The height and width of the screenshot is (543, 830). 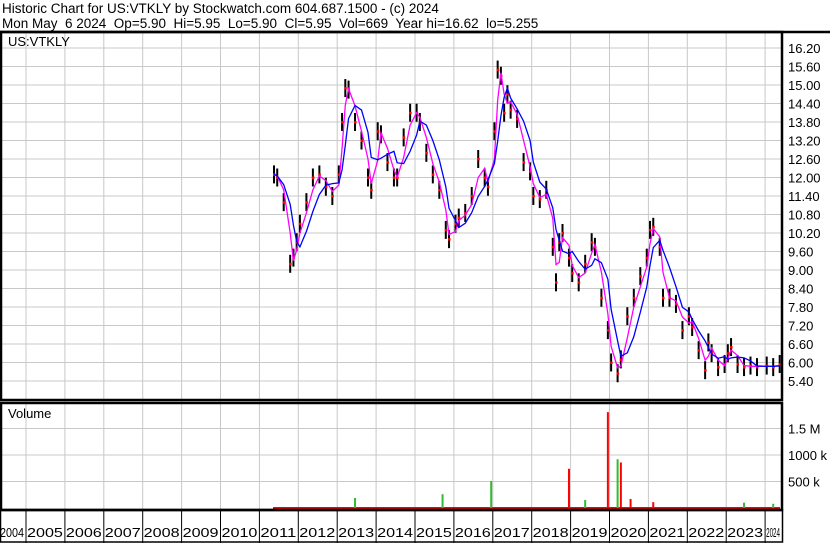 I want to click on year-label: 2004, so click(x=12, y=532).